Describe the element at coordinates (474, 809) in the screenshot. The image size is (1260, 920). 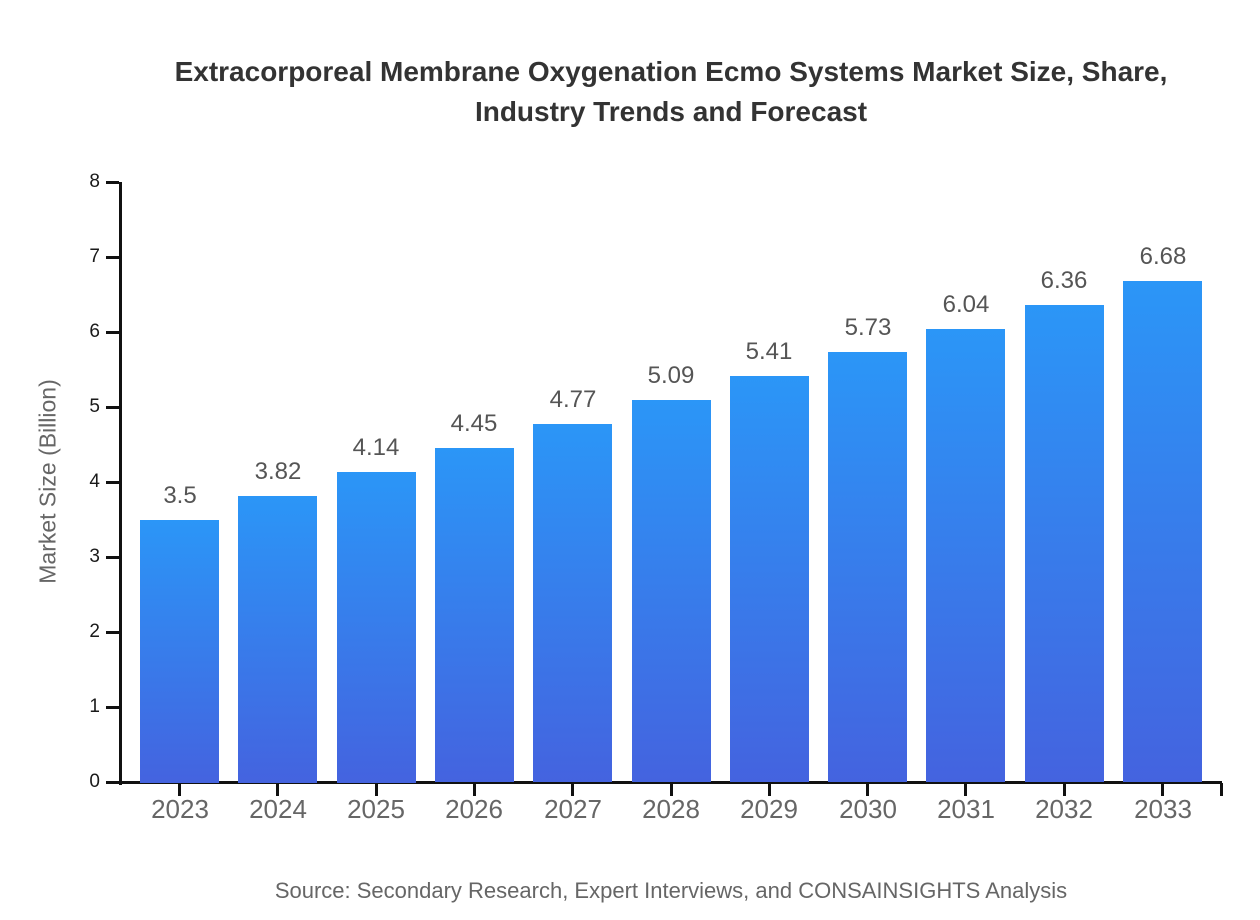
I see `x-tick-label: 2026` at that location.